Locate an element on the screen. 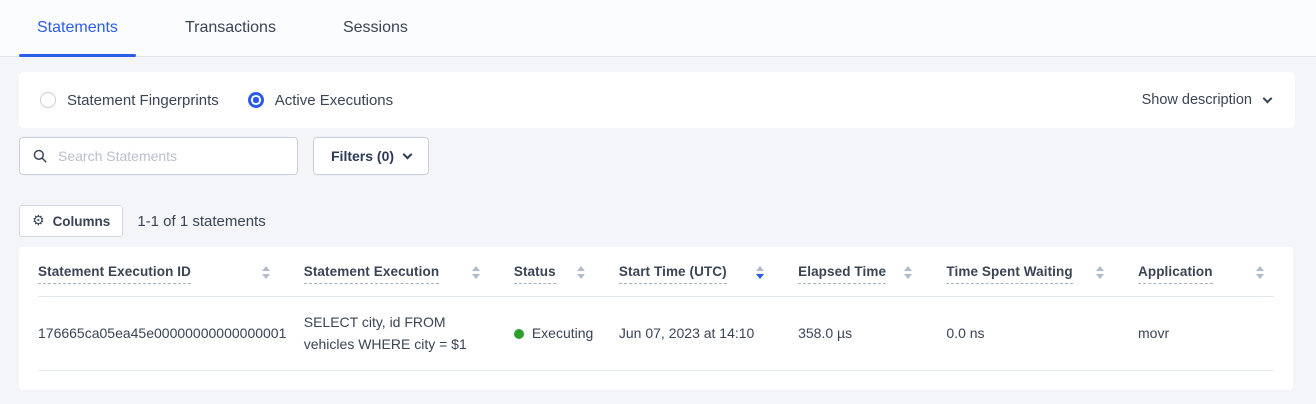 The height and width of the screenshot is (404, 1316). result-count: 1-1 of 1 statements is located at coordinates (201, 221).